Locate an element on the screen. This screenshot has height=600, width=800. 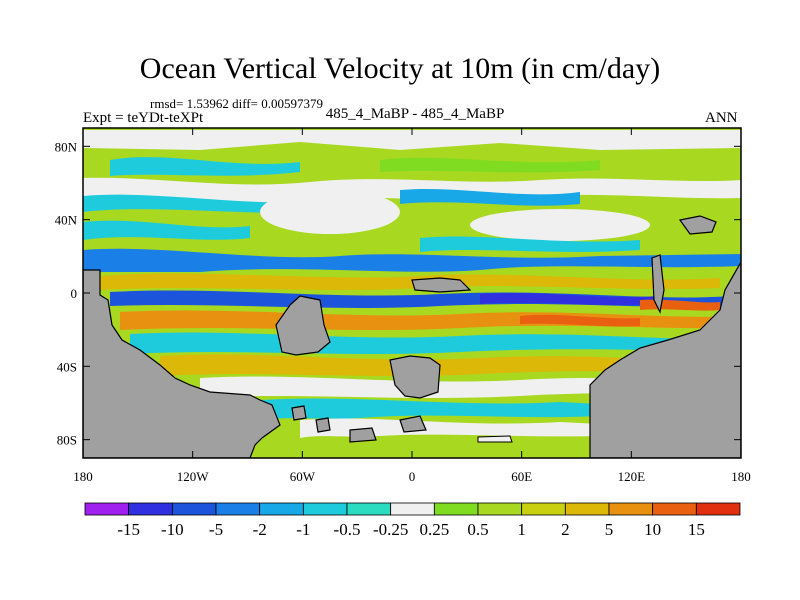
colorbar-label: -2 is located at coordinates (260, 529).